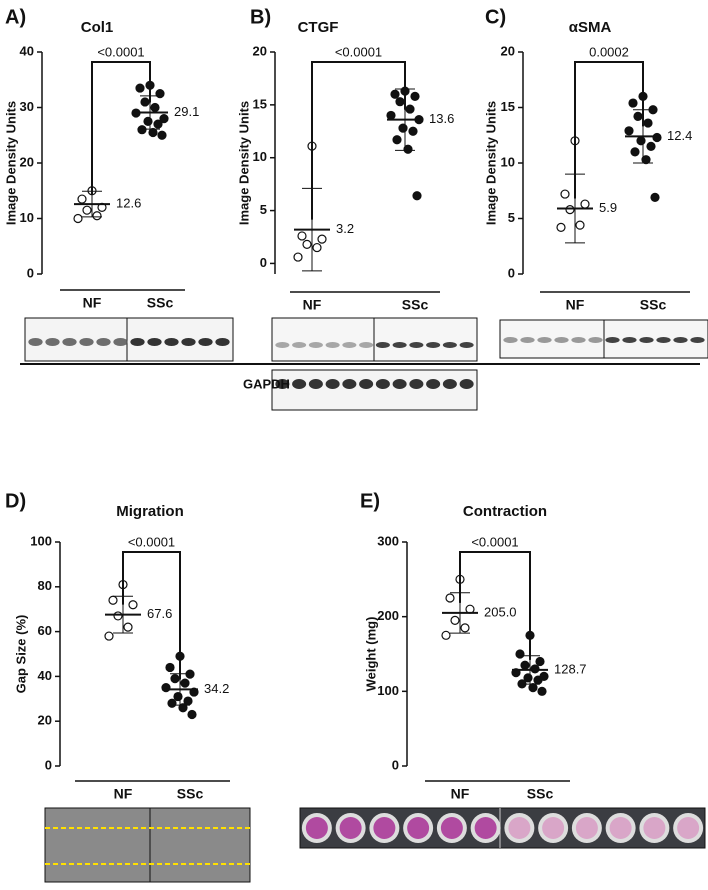  I want to click on y-axis-label: Weight (mg), so click(370, 654).